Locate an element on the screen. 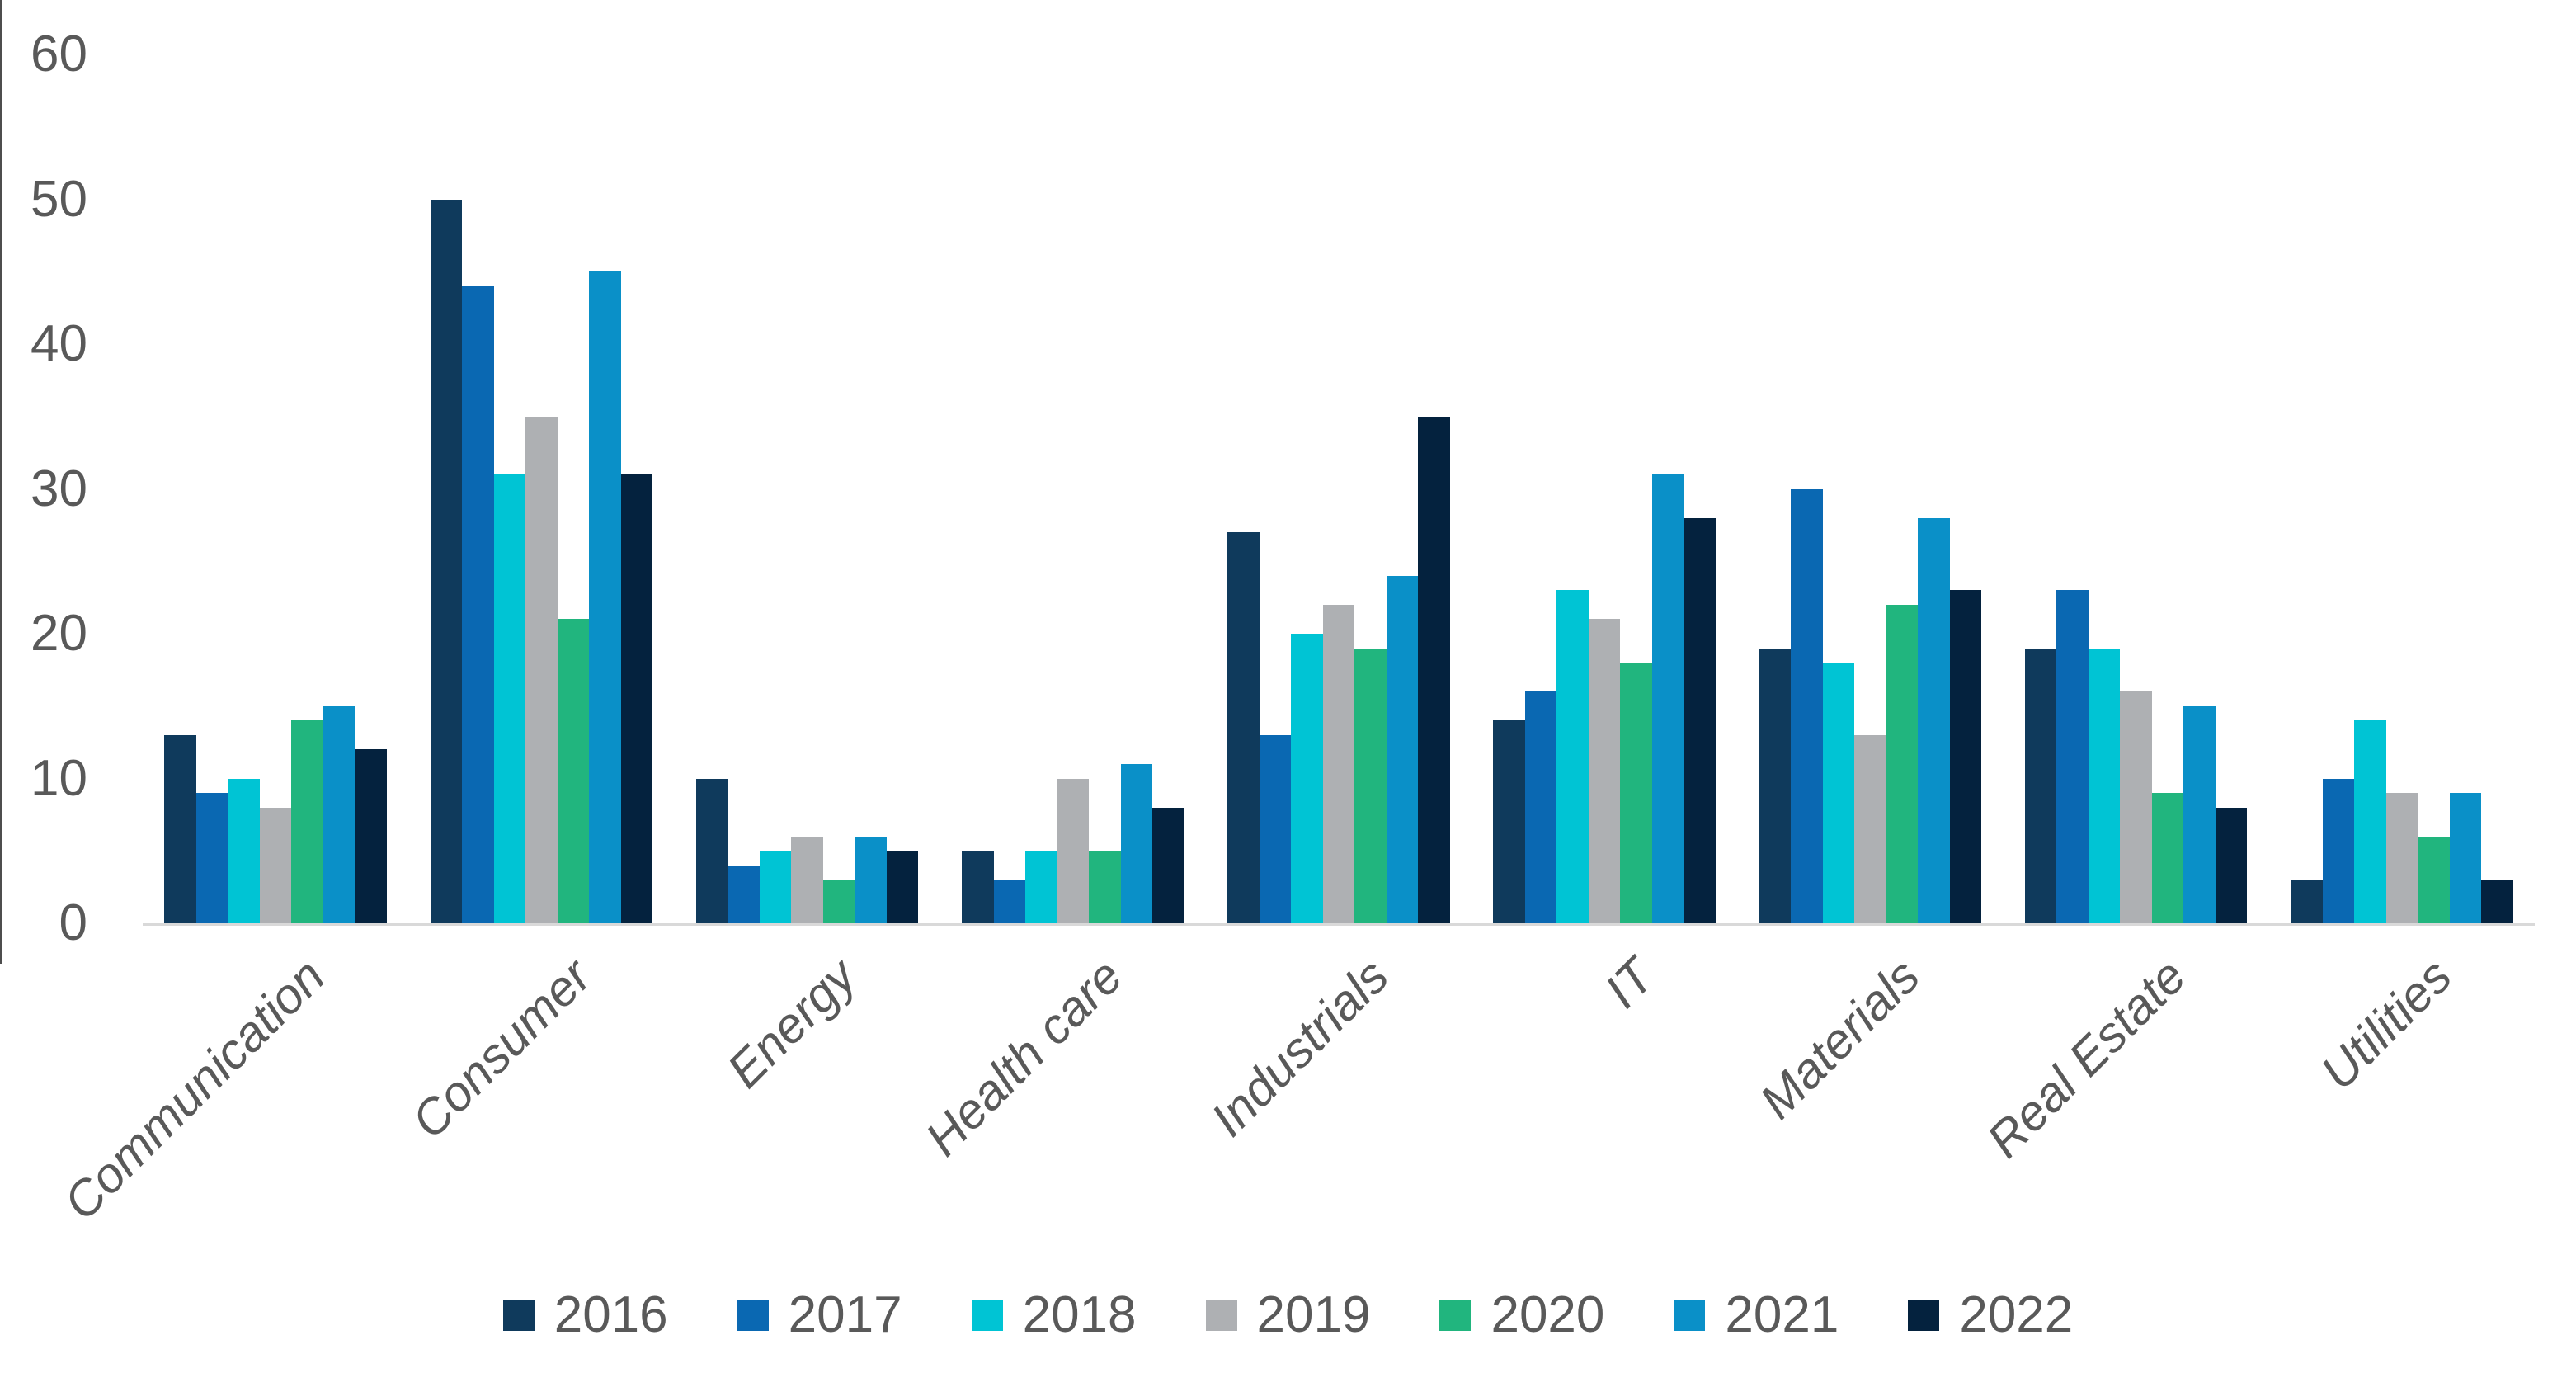 This screenshot has width=2576, height=1387. bar-2019-communication is located at coordinates (275, 865).